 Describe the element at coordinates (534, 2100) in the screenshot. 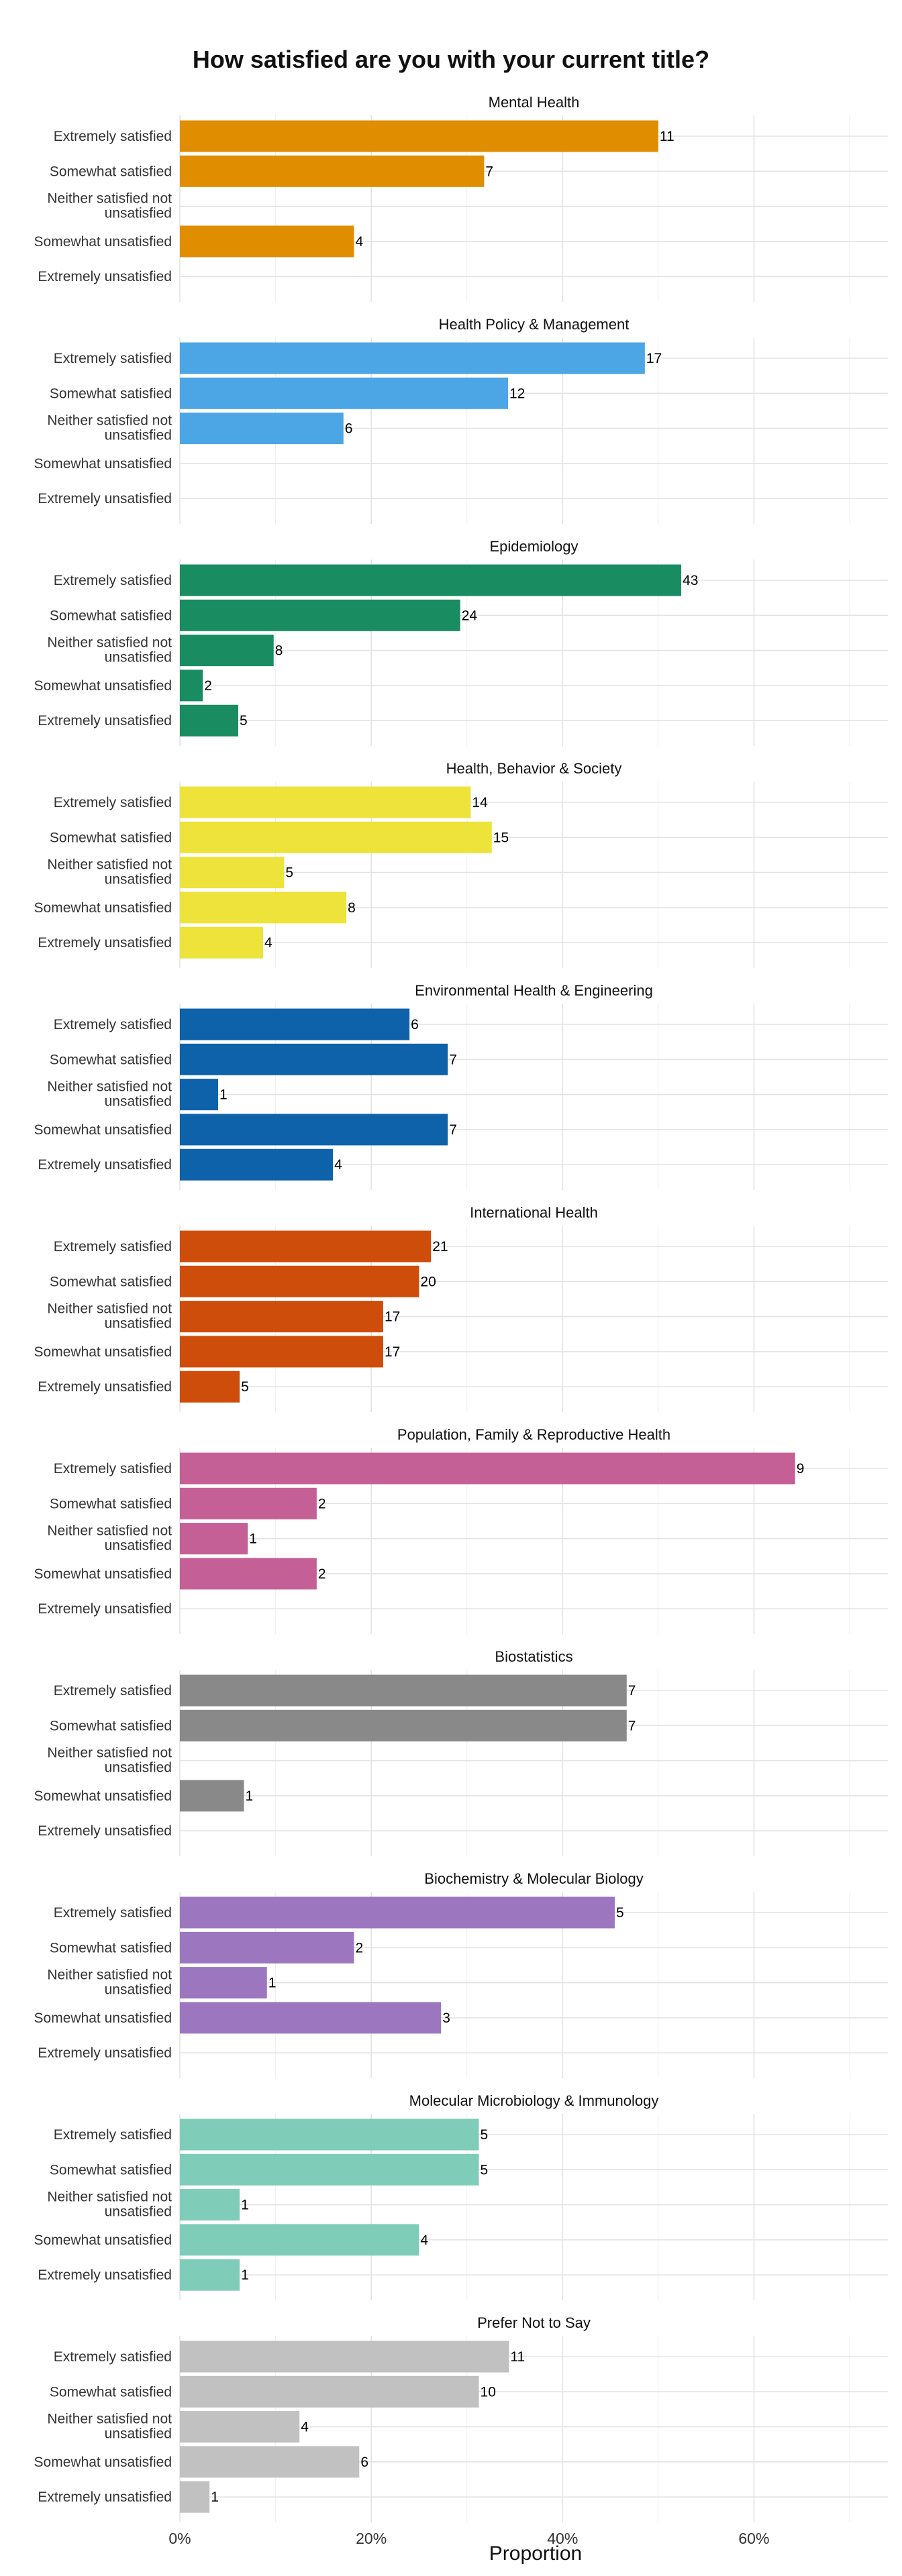

I see `panel-title: Molecular Microbiology & Immunology` at that location.